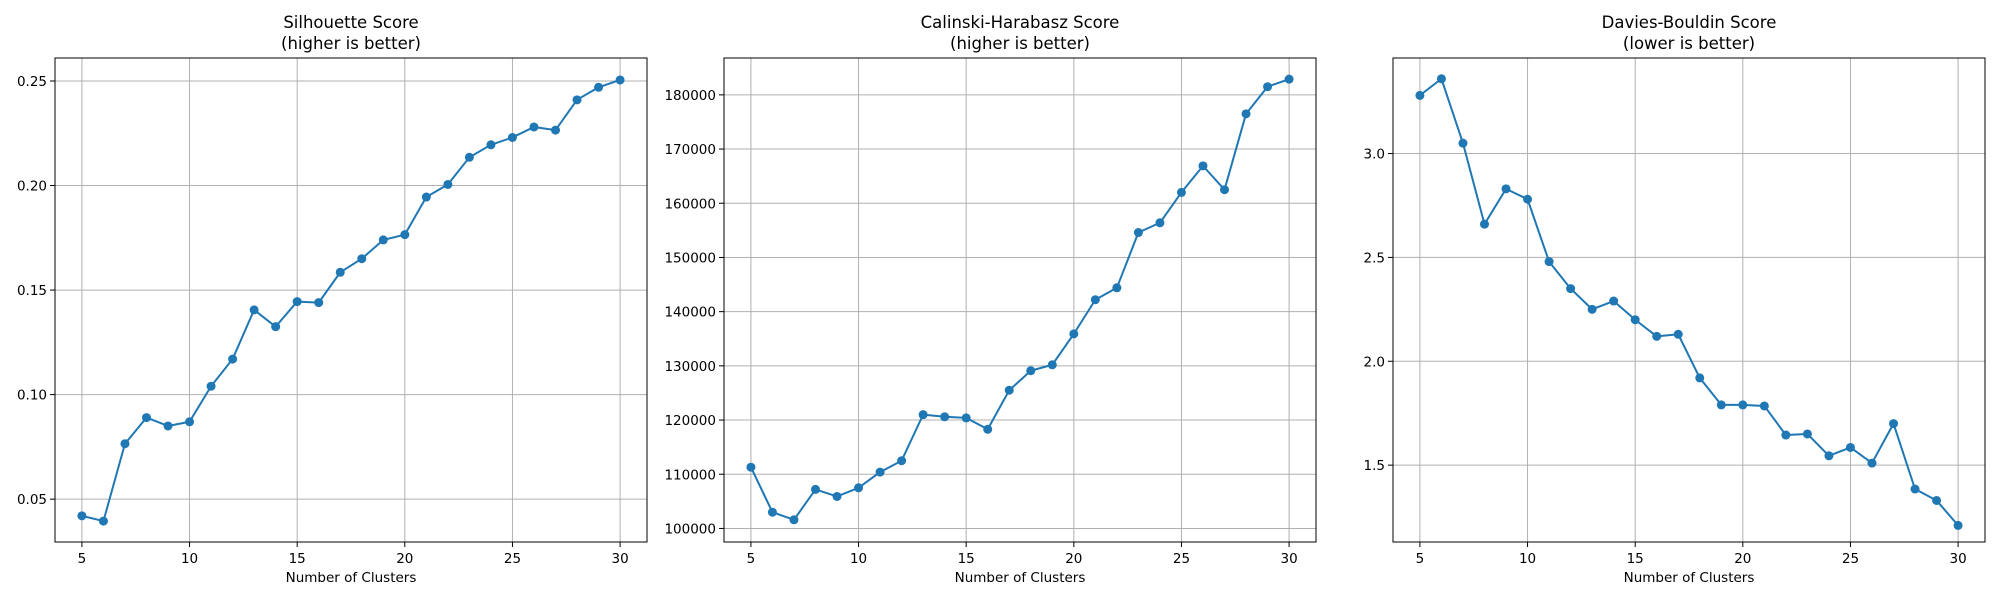 Image resolution: width=2000 pixels, height=600 pixels. What do you see at coordinates (32, 500) in the screenshot?
I see `y-tick-label: 0.05` at bounding box center [32, 500].